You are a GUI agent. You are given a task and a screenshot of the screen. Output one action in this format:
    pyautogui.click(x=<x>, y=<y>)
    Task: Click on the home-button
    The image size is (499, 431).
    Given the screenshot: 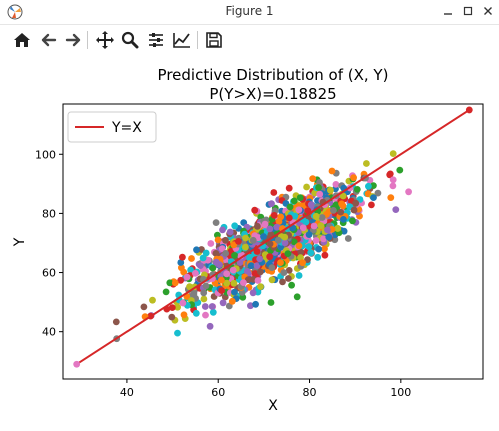 What is the action you would take?
    pyautogui.click(x=22, y=40)
    